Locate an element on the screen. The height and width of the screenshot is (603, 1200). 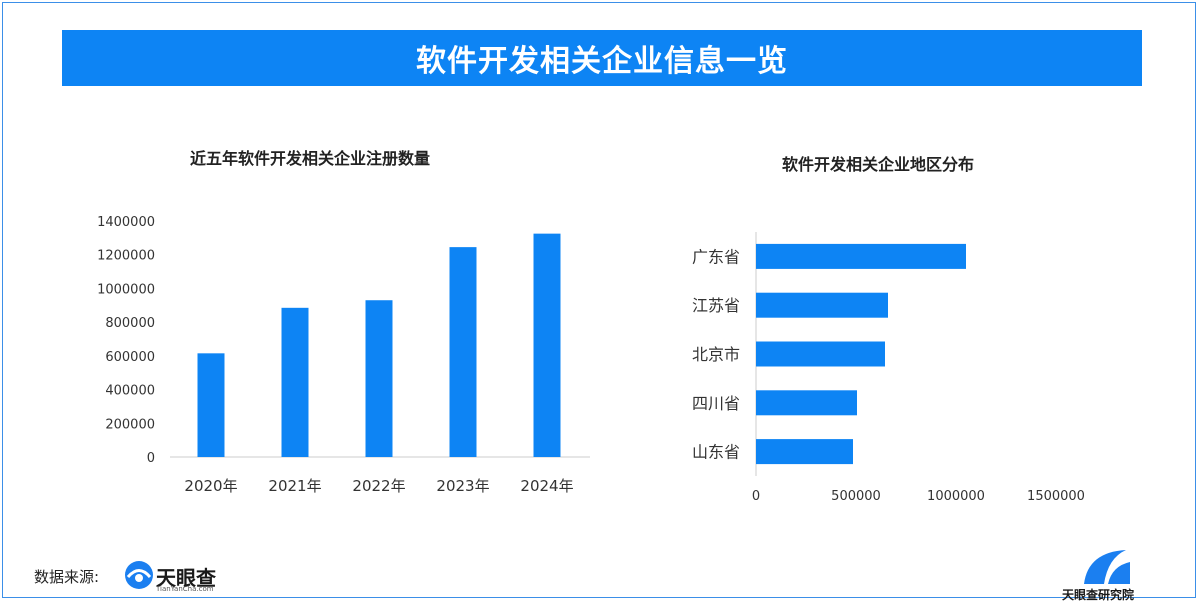
x-tick-label: 2023年 is located at coordinates (462, 486).